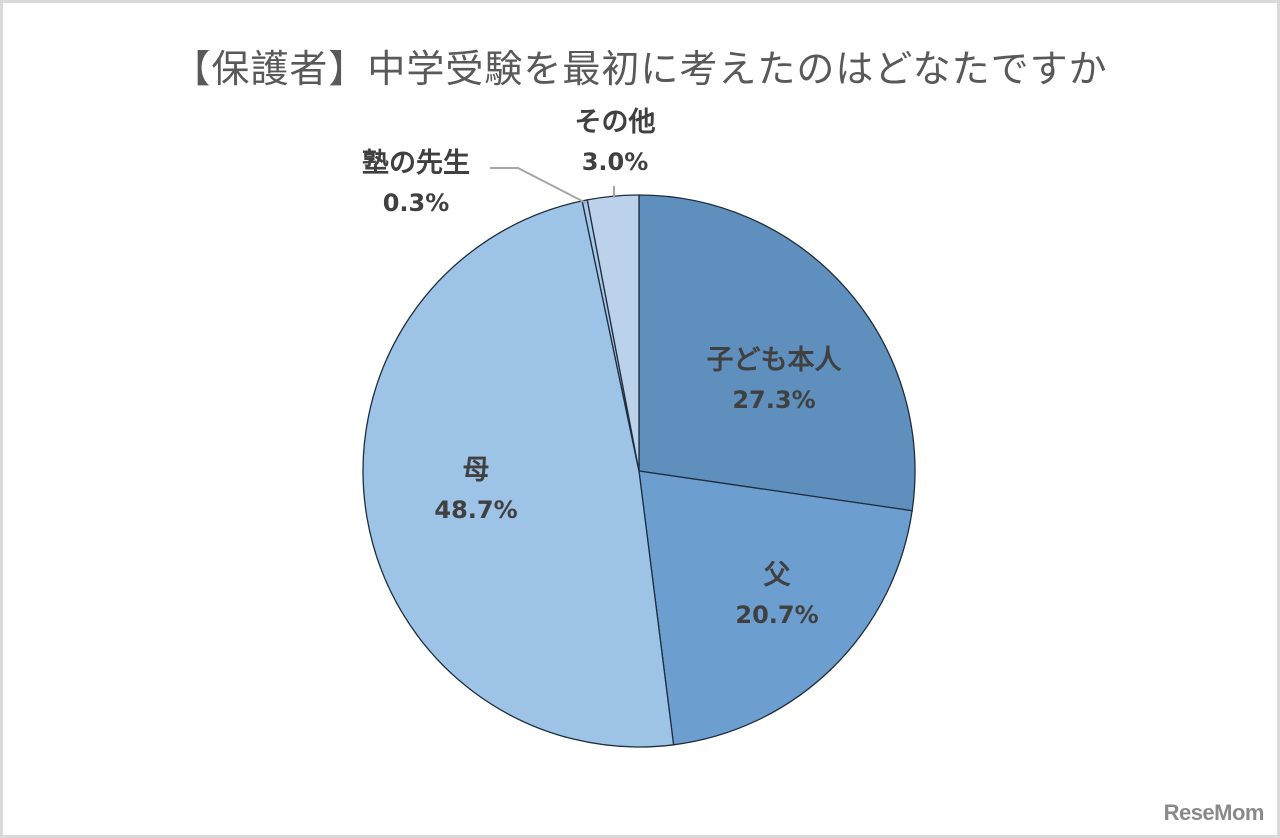 This screenshot has height=838, width=1280. I want to click on label-father: 父 20.7%, so click(776, 594).